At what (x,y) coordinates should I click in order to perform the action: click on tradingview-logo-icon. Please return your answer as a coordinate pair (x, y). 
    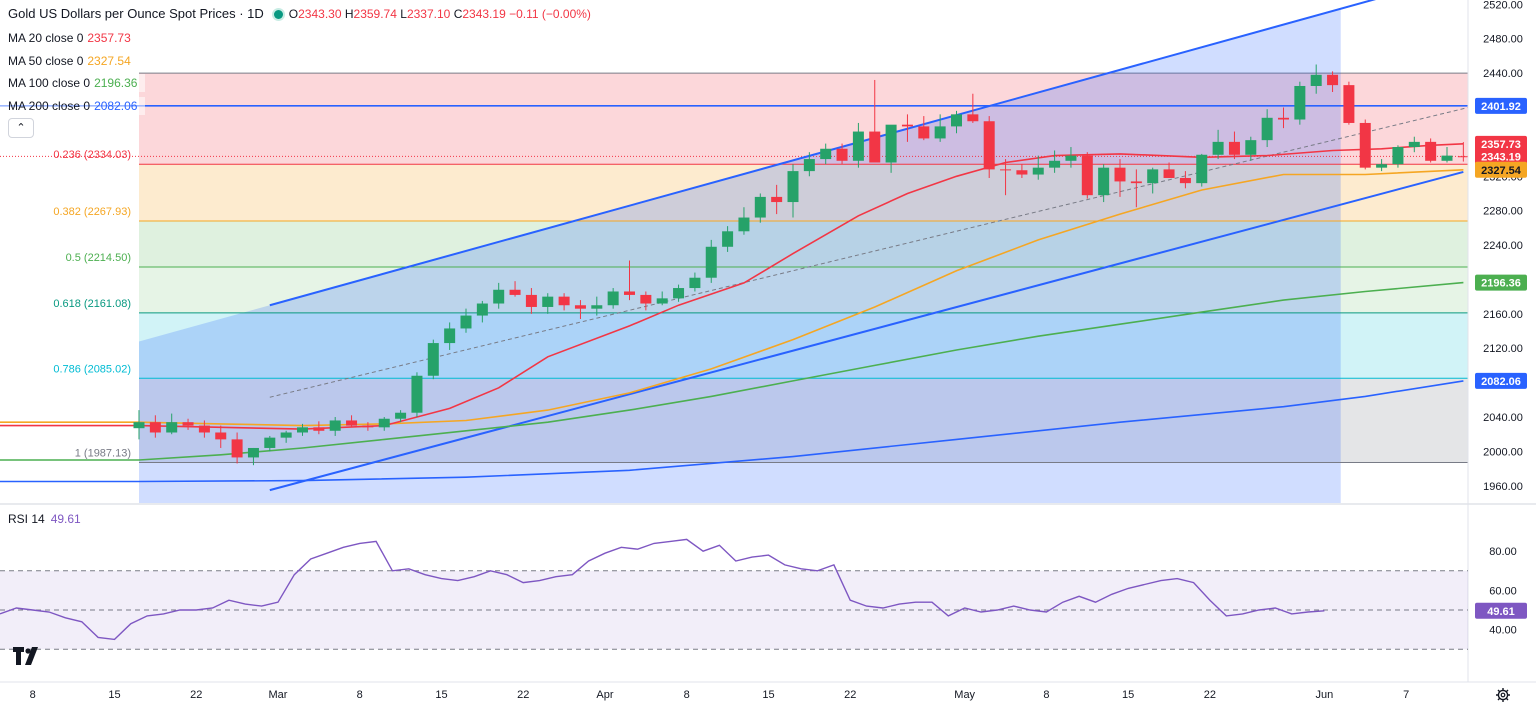
    Looking at the image, I should click on (27, 656).